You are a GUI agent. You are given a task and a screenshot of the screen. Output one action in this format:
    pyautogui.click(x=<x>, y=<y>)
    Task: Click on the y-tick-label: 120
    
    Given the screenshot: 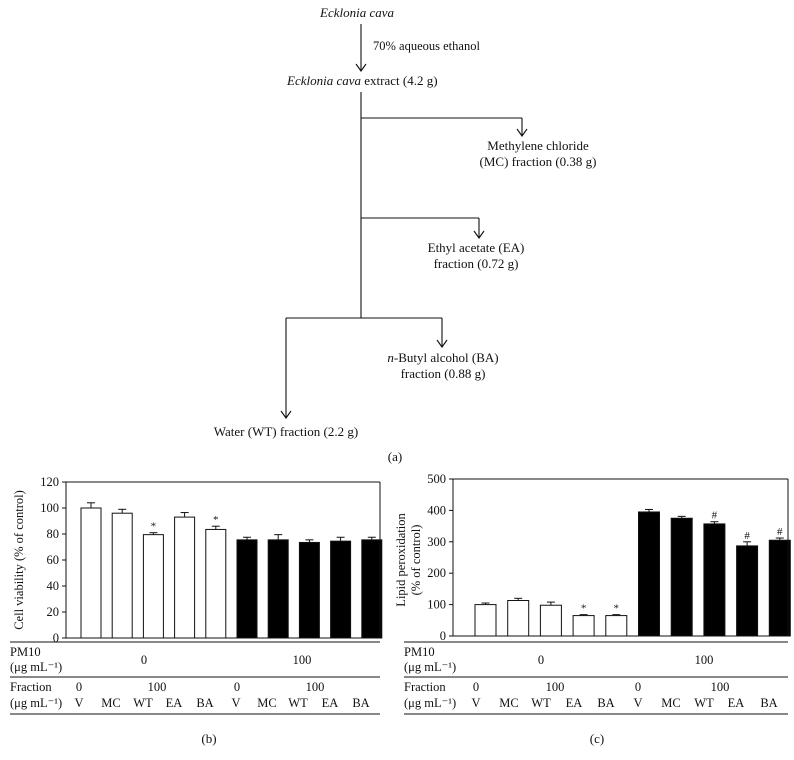 What is the action you would take?
    pyautogui.click(x=49, y=482)
    